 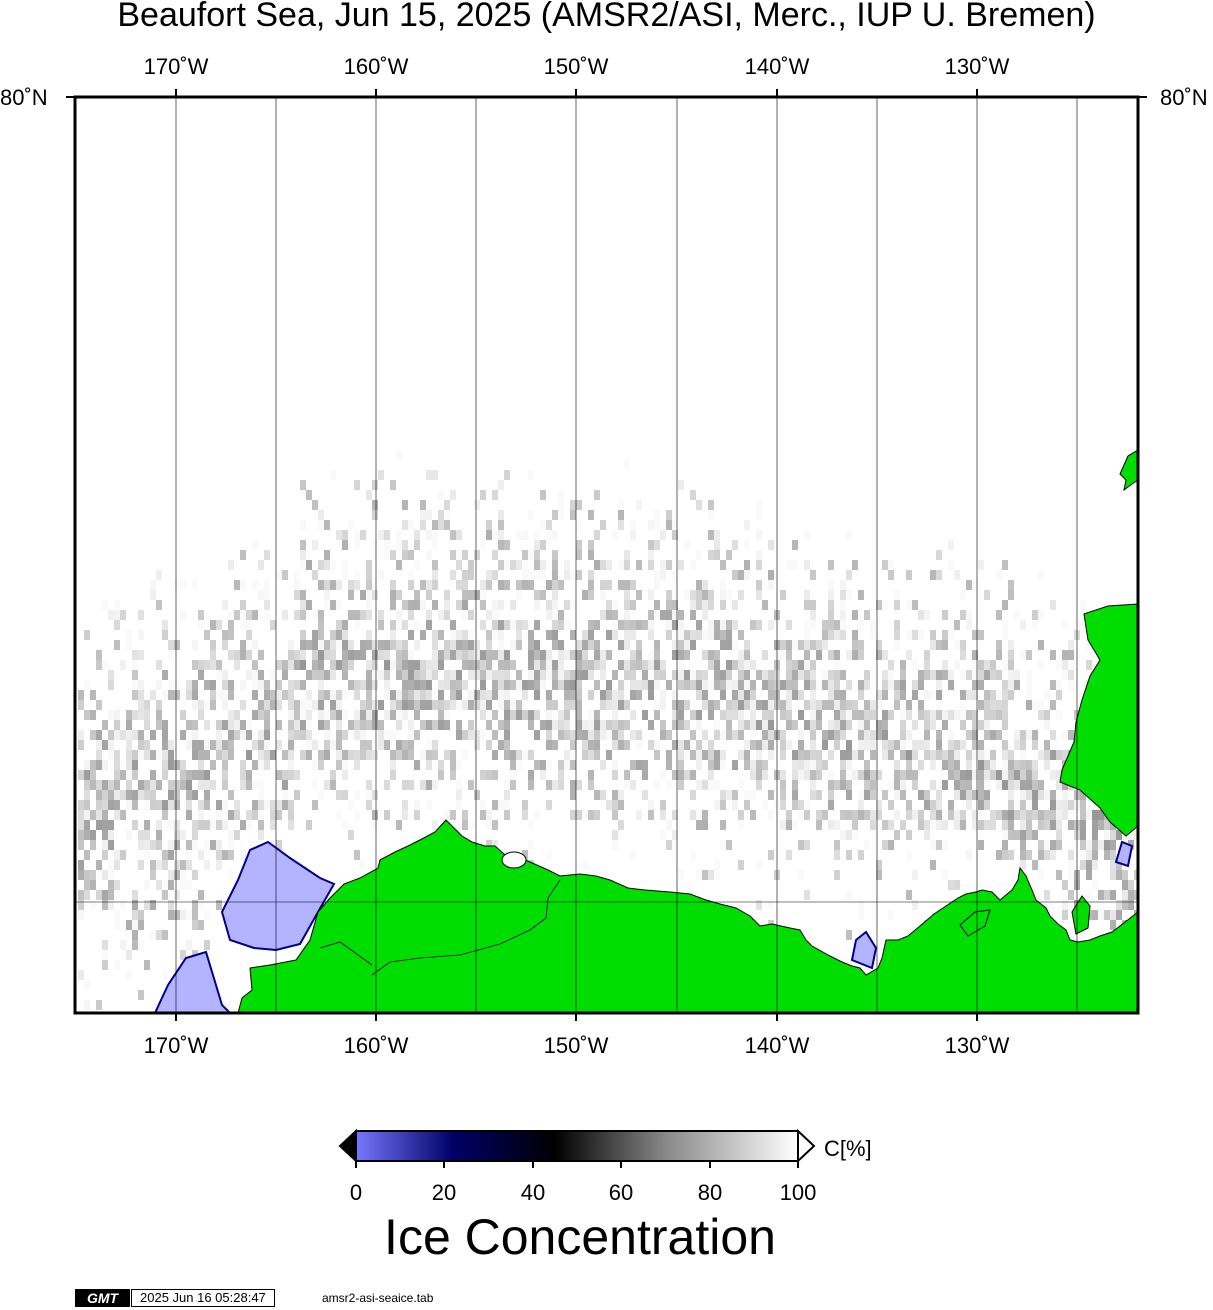 I want to click on low-ice-patch-southwest, so click(x=192, y=981).